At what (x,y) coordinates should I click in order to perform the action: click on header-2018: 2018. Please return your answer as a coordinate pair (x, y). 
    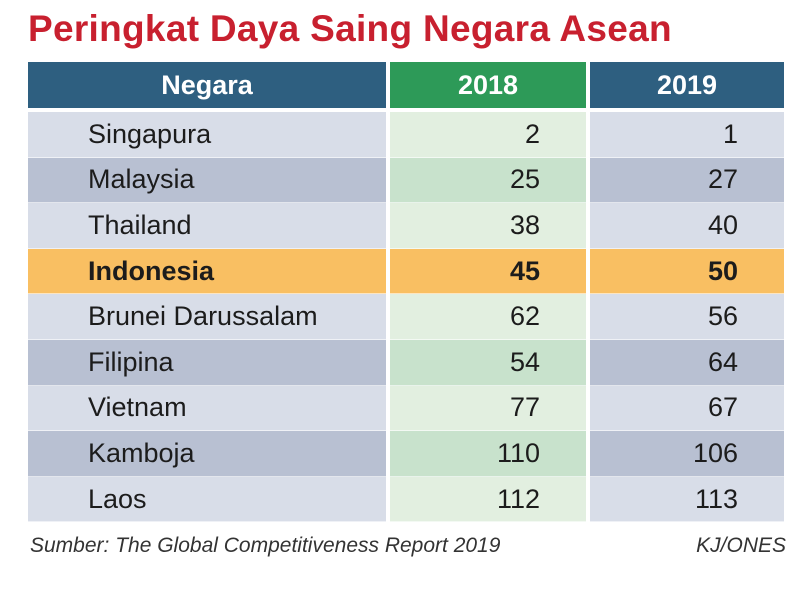
    Looking at the image, I should click on (488, 85).